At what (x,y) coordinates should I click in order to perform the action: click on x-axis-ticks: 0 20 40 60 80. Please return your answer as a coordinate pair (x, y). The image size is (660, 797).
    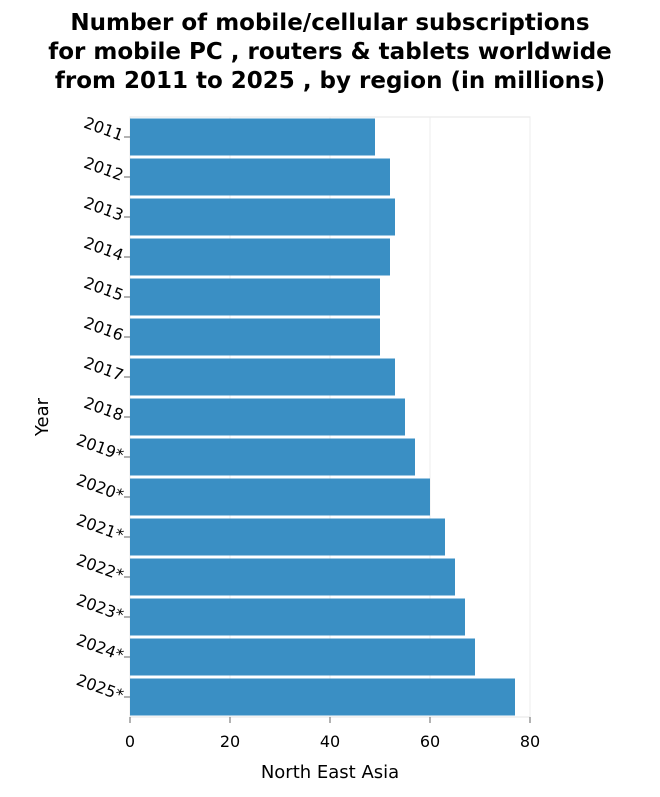
    Looking at the image, I should click on (332, 734).